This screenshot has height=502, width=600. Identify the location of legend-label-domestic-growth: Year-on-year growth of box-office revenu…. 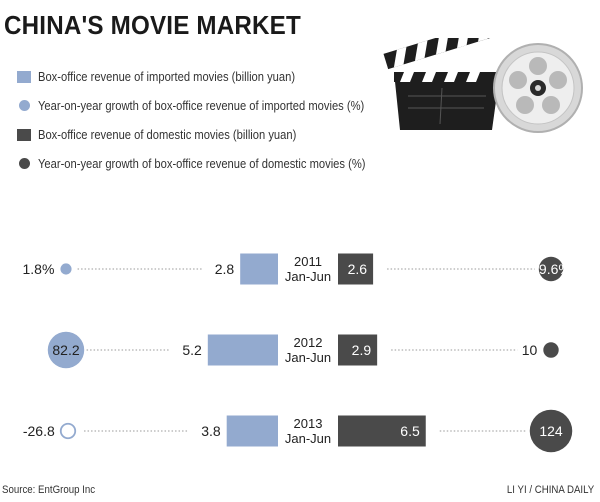
(202, 163).